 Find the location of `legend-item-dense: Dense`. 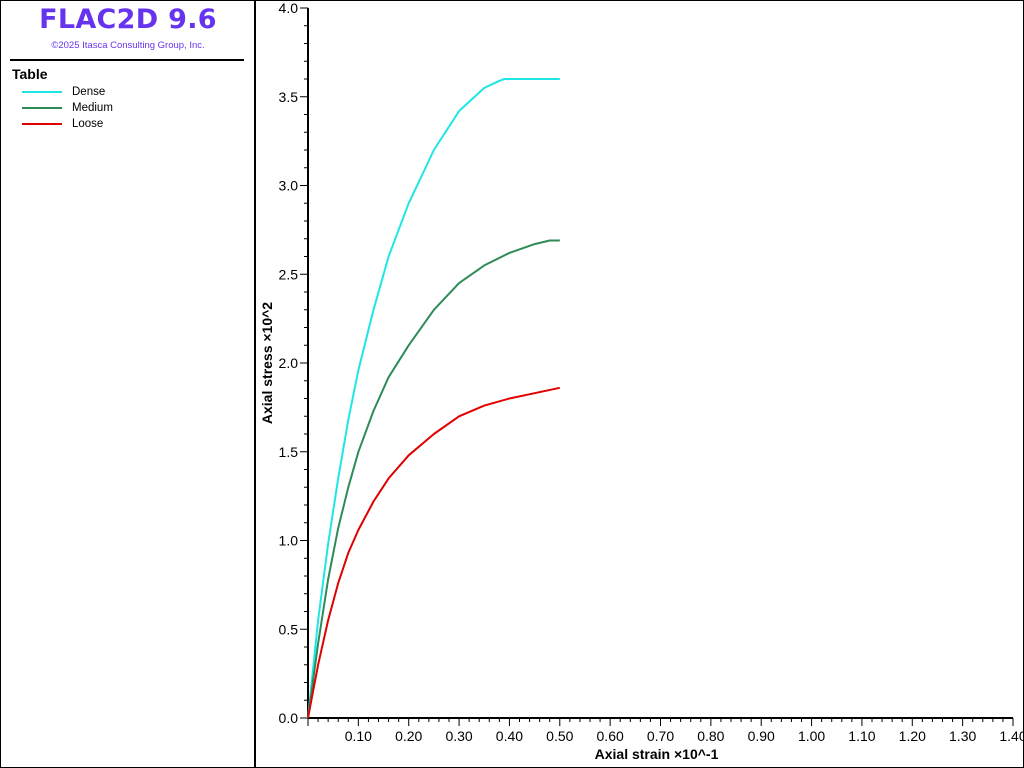

legend-item-dense: Dense is located at coordinates (63, 92).